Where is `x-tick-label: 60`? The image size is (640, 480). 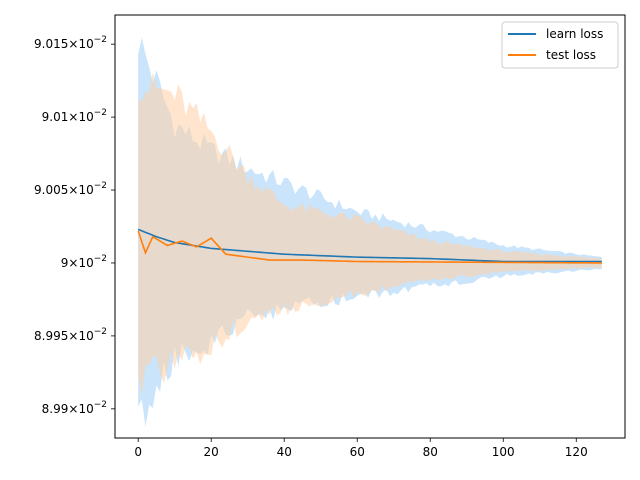
x-tick-label: 60 is located at coordinates (357, 452).